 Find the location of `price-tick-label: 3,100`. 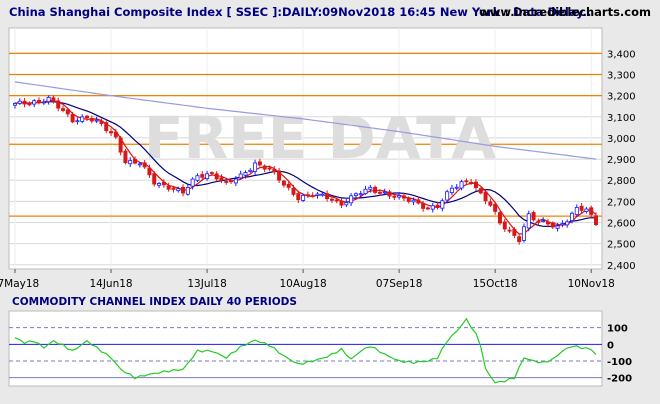

price-tick-label: 3,100 is located at coordinates (621, 118).